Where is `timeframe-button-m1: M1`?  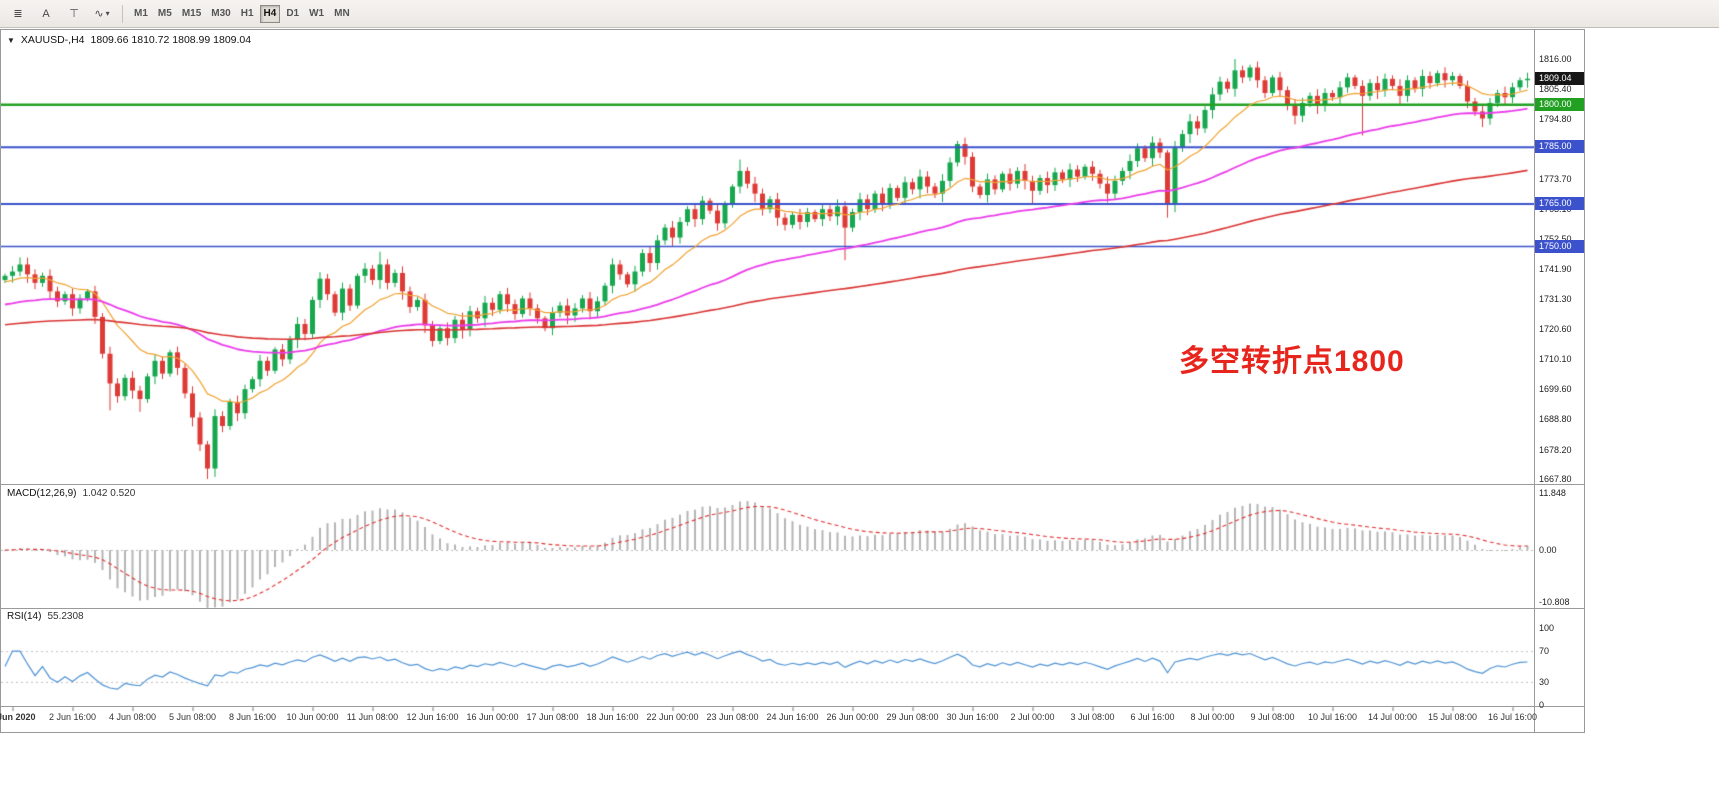 timeframe-button-m1: M1 is located at coordinates (141, 13).